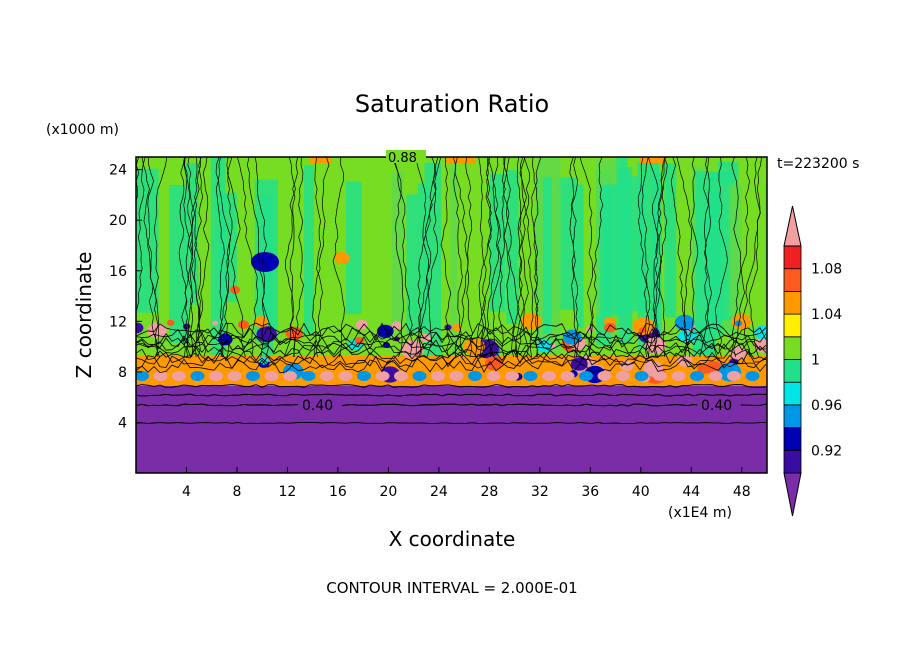  What do you see at coordinates (815, 361) in the screenshot?
I see `colorbar-label: 1` at bounding box center [815, 361].